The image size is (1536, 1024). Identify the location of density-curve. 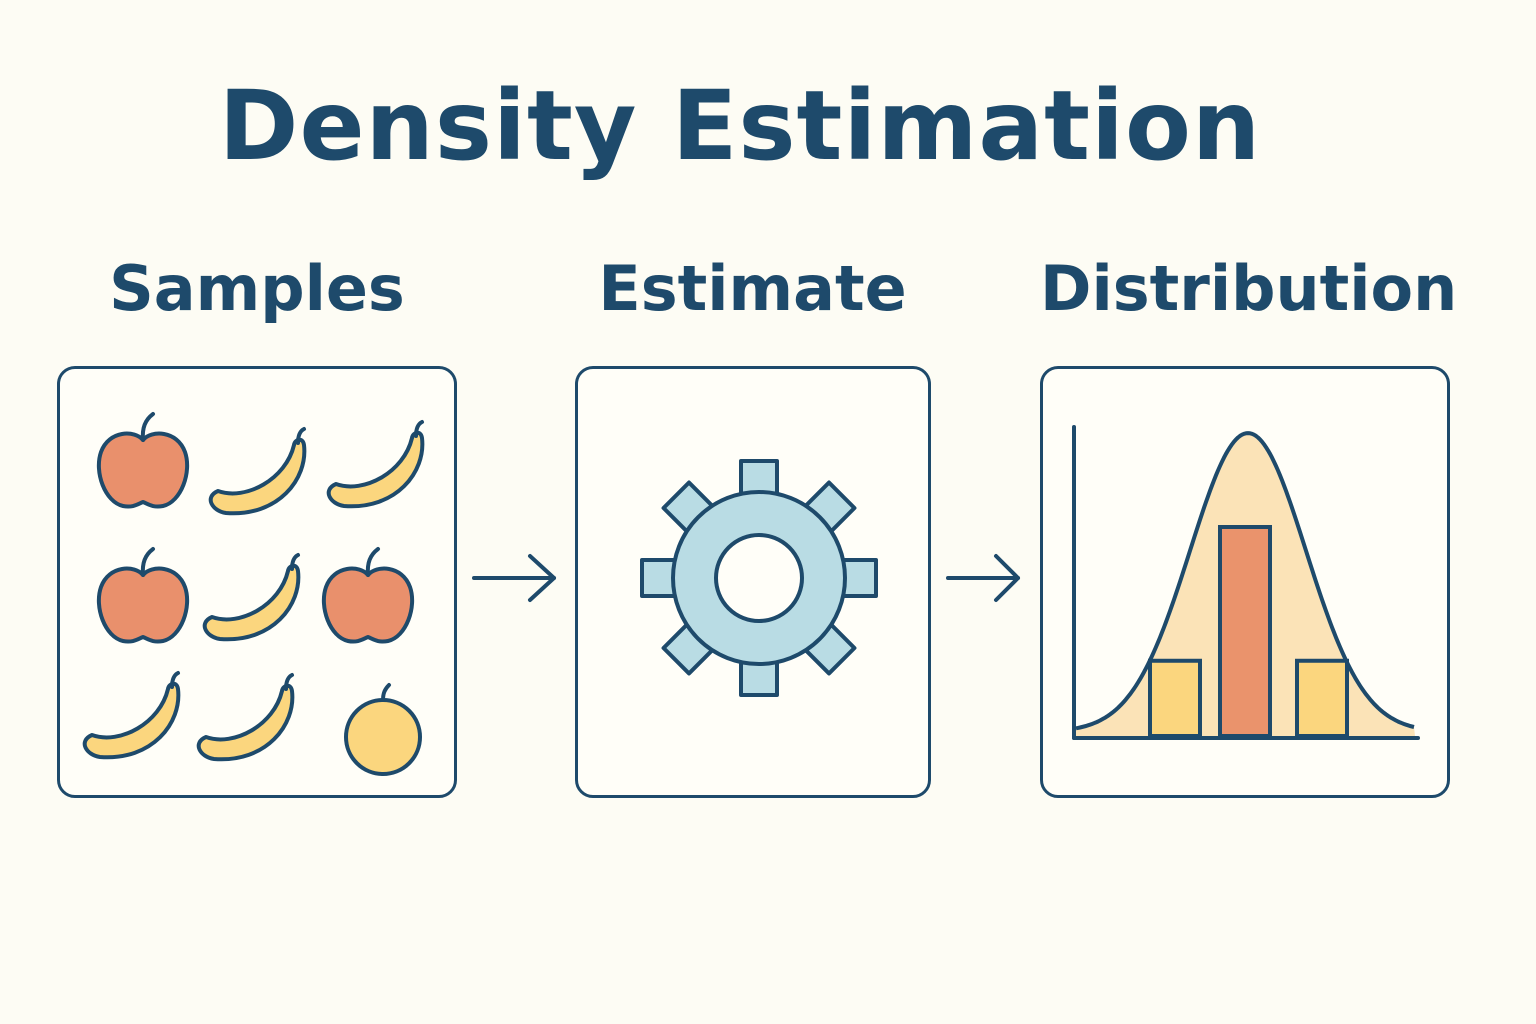
(1245, 581).